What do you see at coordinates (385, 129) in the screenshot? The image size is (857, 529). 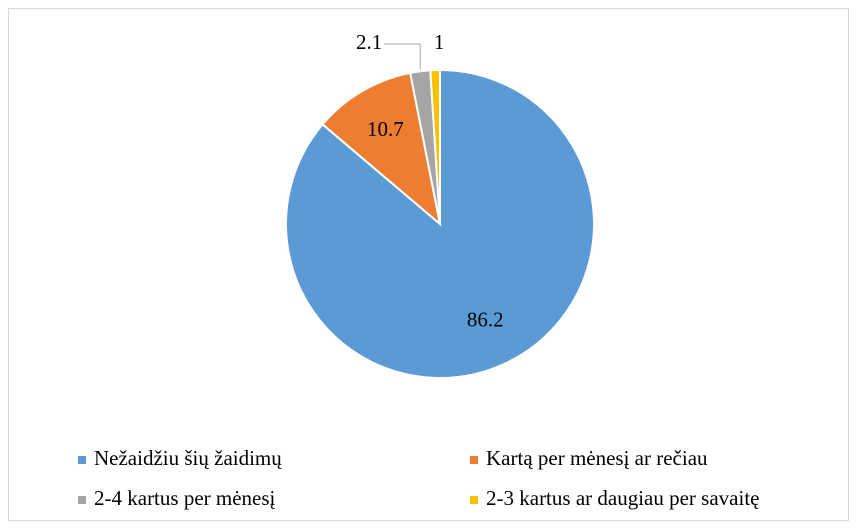 I see `data-label: 10.7` at bounding box center [385, 129].